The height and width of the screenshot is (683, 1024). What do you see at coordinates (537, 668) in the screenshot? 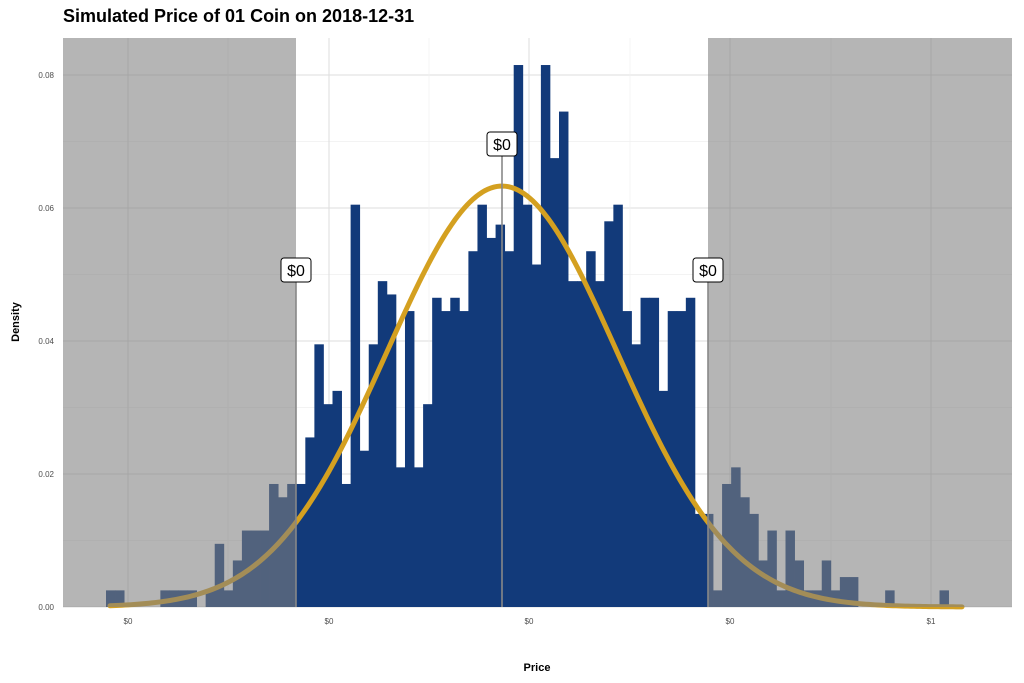
I see `x-axis-title: Price` at bounding box center [537, 668].